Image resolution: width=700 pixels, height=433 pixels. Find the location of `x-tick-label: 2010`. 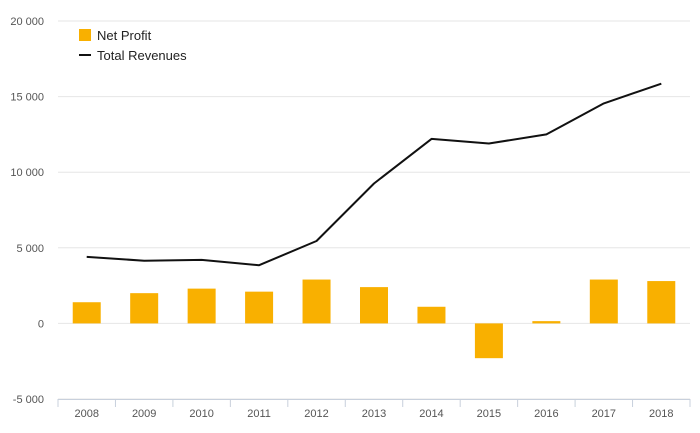

x-tick-label: 2010 is located at coordinates (201, 414).